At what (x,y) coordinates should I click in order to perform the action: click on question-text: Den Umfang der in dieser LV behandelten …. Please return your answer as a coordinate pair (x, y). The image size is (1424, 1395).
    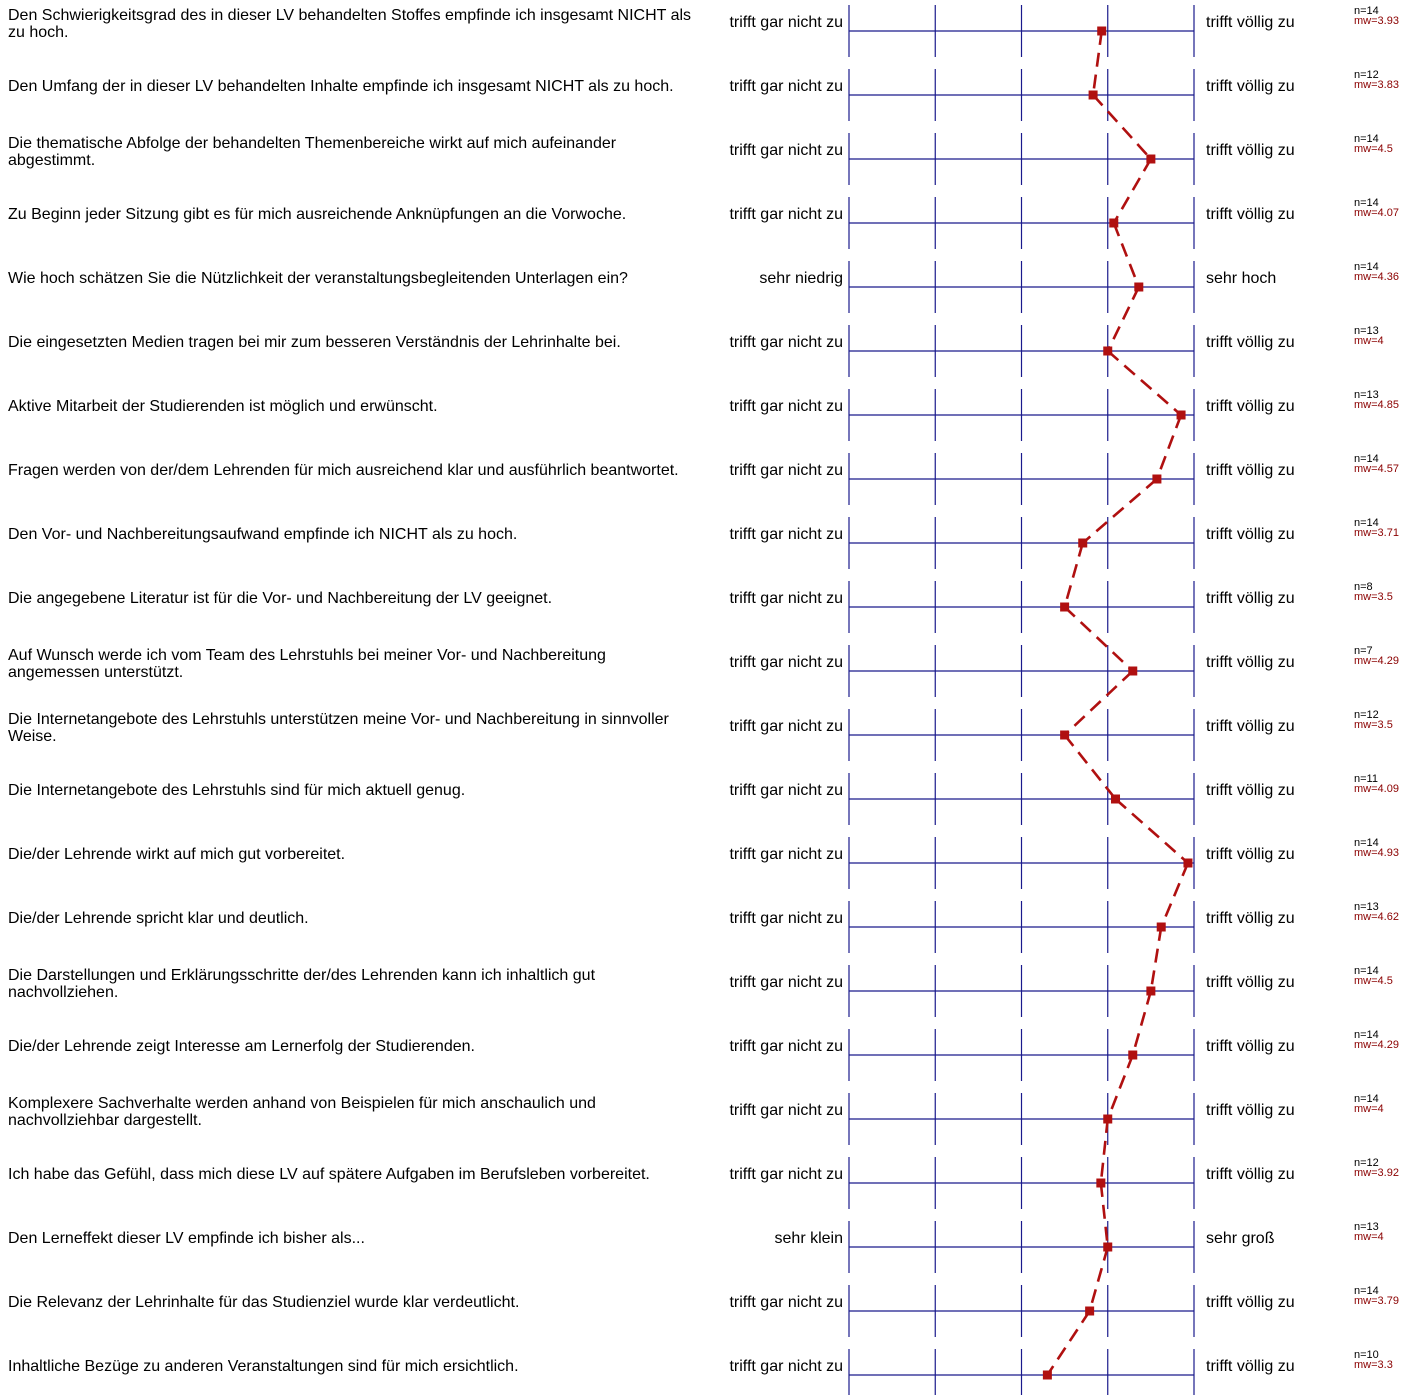
    Looking at the image, I should click on (341, 86).